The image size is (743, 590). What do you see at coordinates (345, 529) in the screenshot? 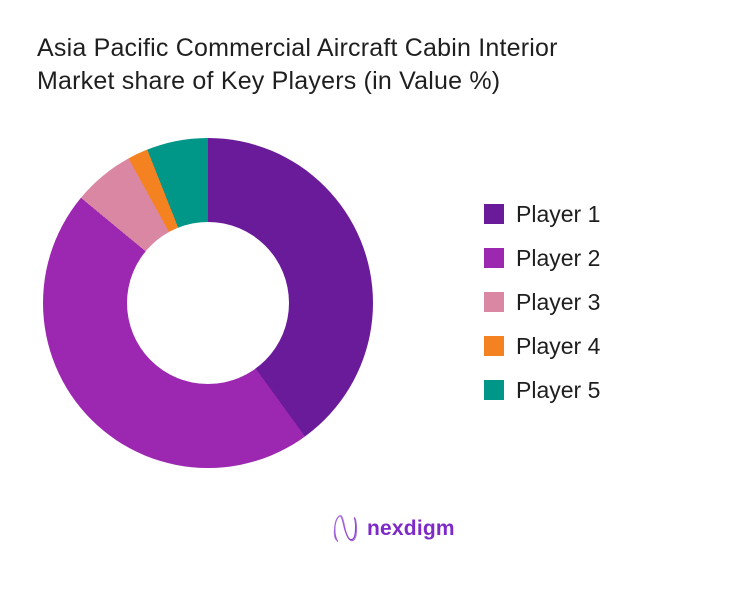
I see `wave-icon` at bounding box center [345, 529].